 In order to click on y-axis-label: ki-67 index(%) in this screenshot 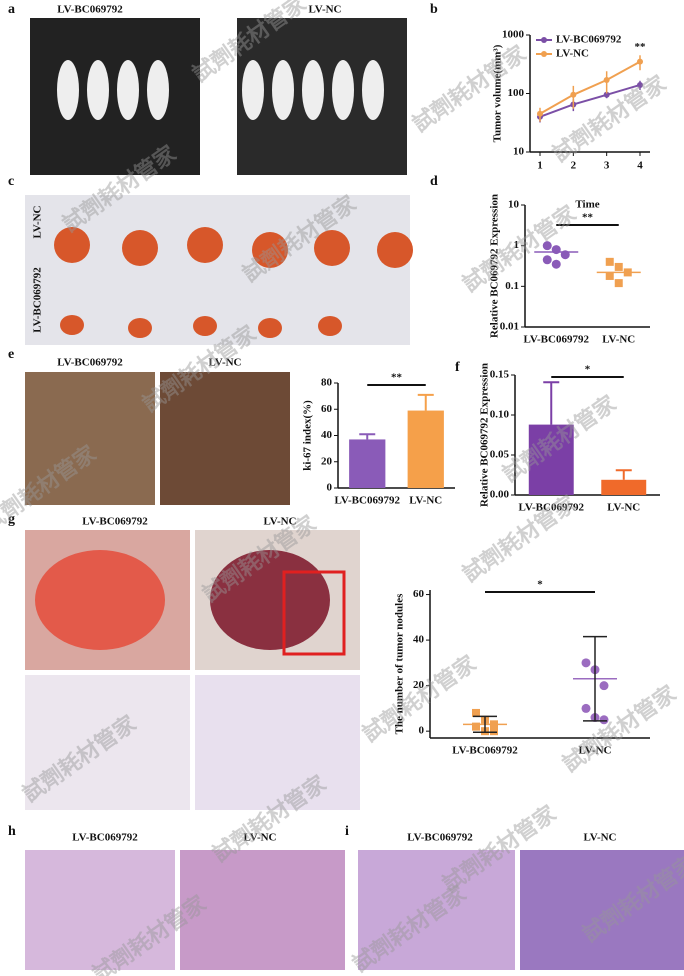, I will do `click(308, 435)`.